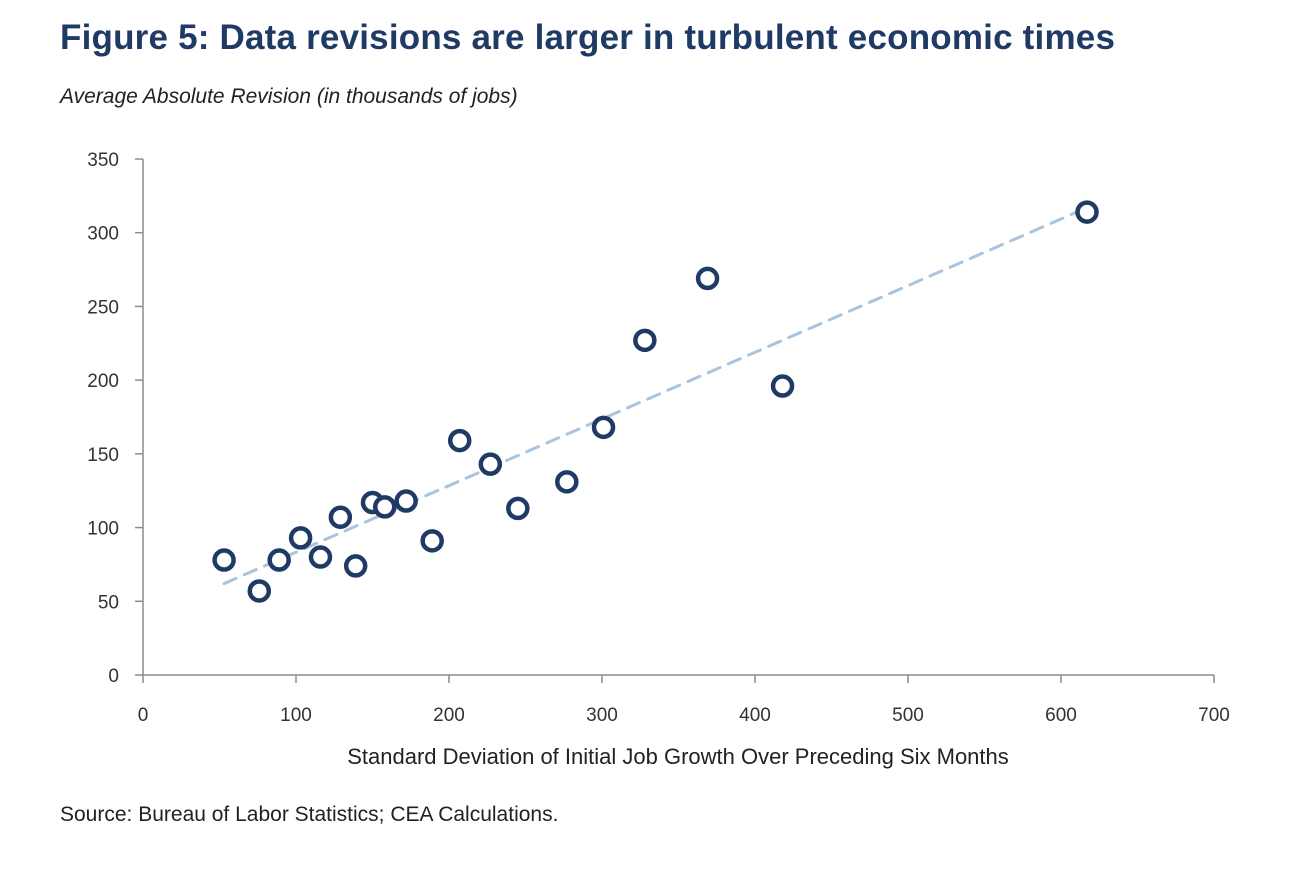 Image resolution: width=1316 pixels, height=874 pixels. I want to click on x-tick-label: 200, so click(449, 715).